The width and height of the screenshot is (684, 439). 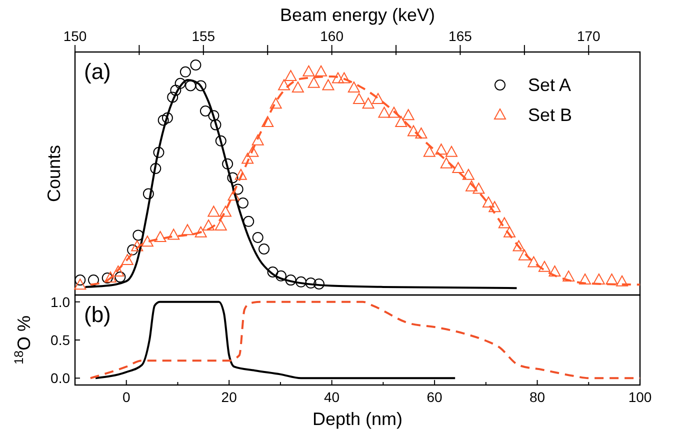 What do you see at coordinates (54, 173) in the screenshot?
I see `y-axis-title: Counts` at bounding box center [54, 173].